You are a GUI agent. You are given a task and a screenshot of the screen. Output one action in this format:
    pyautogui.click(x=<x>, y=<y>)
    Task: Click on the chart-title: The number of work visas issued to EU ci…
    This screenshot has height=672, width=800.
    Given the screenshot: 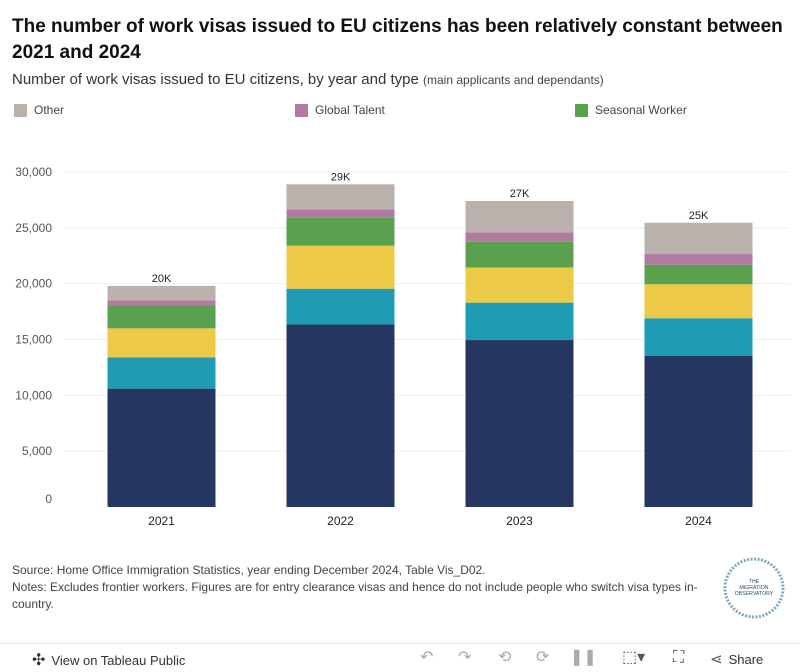 What is the action you would take?
    pyautogui.click(x=397, y=39)
    